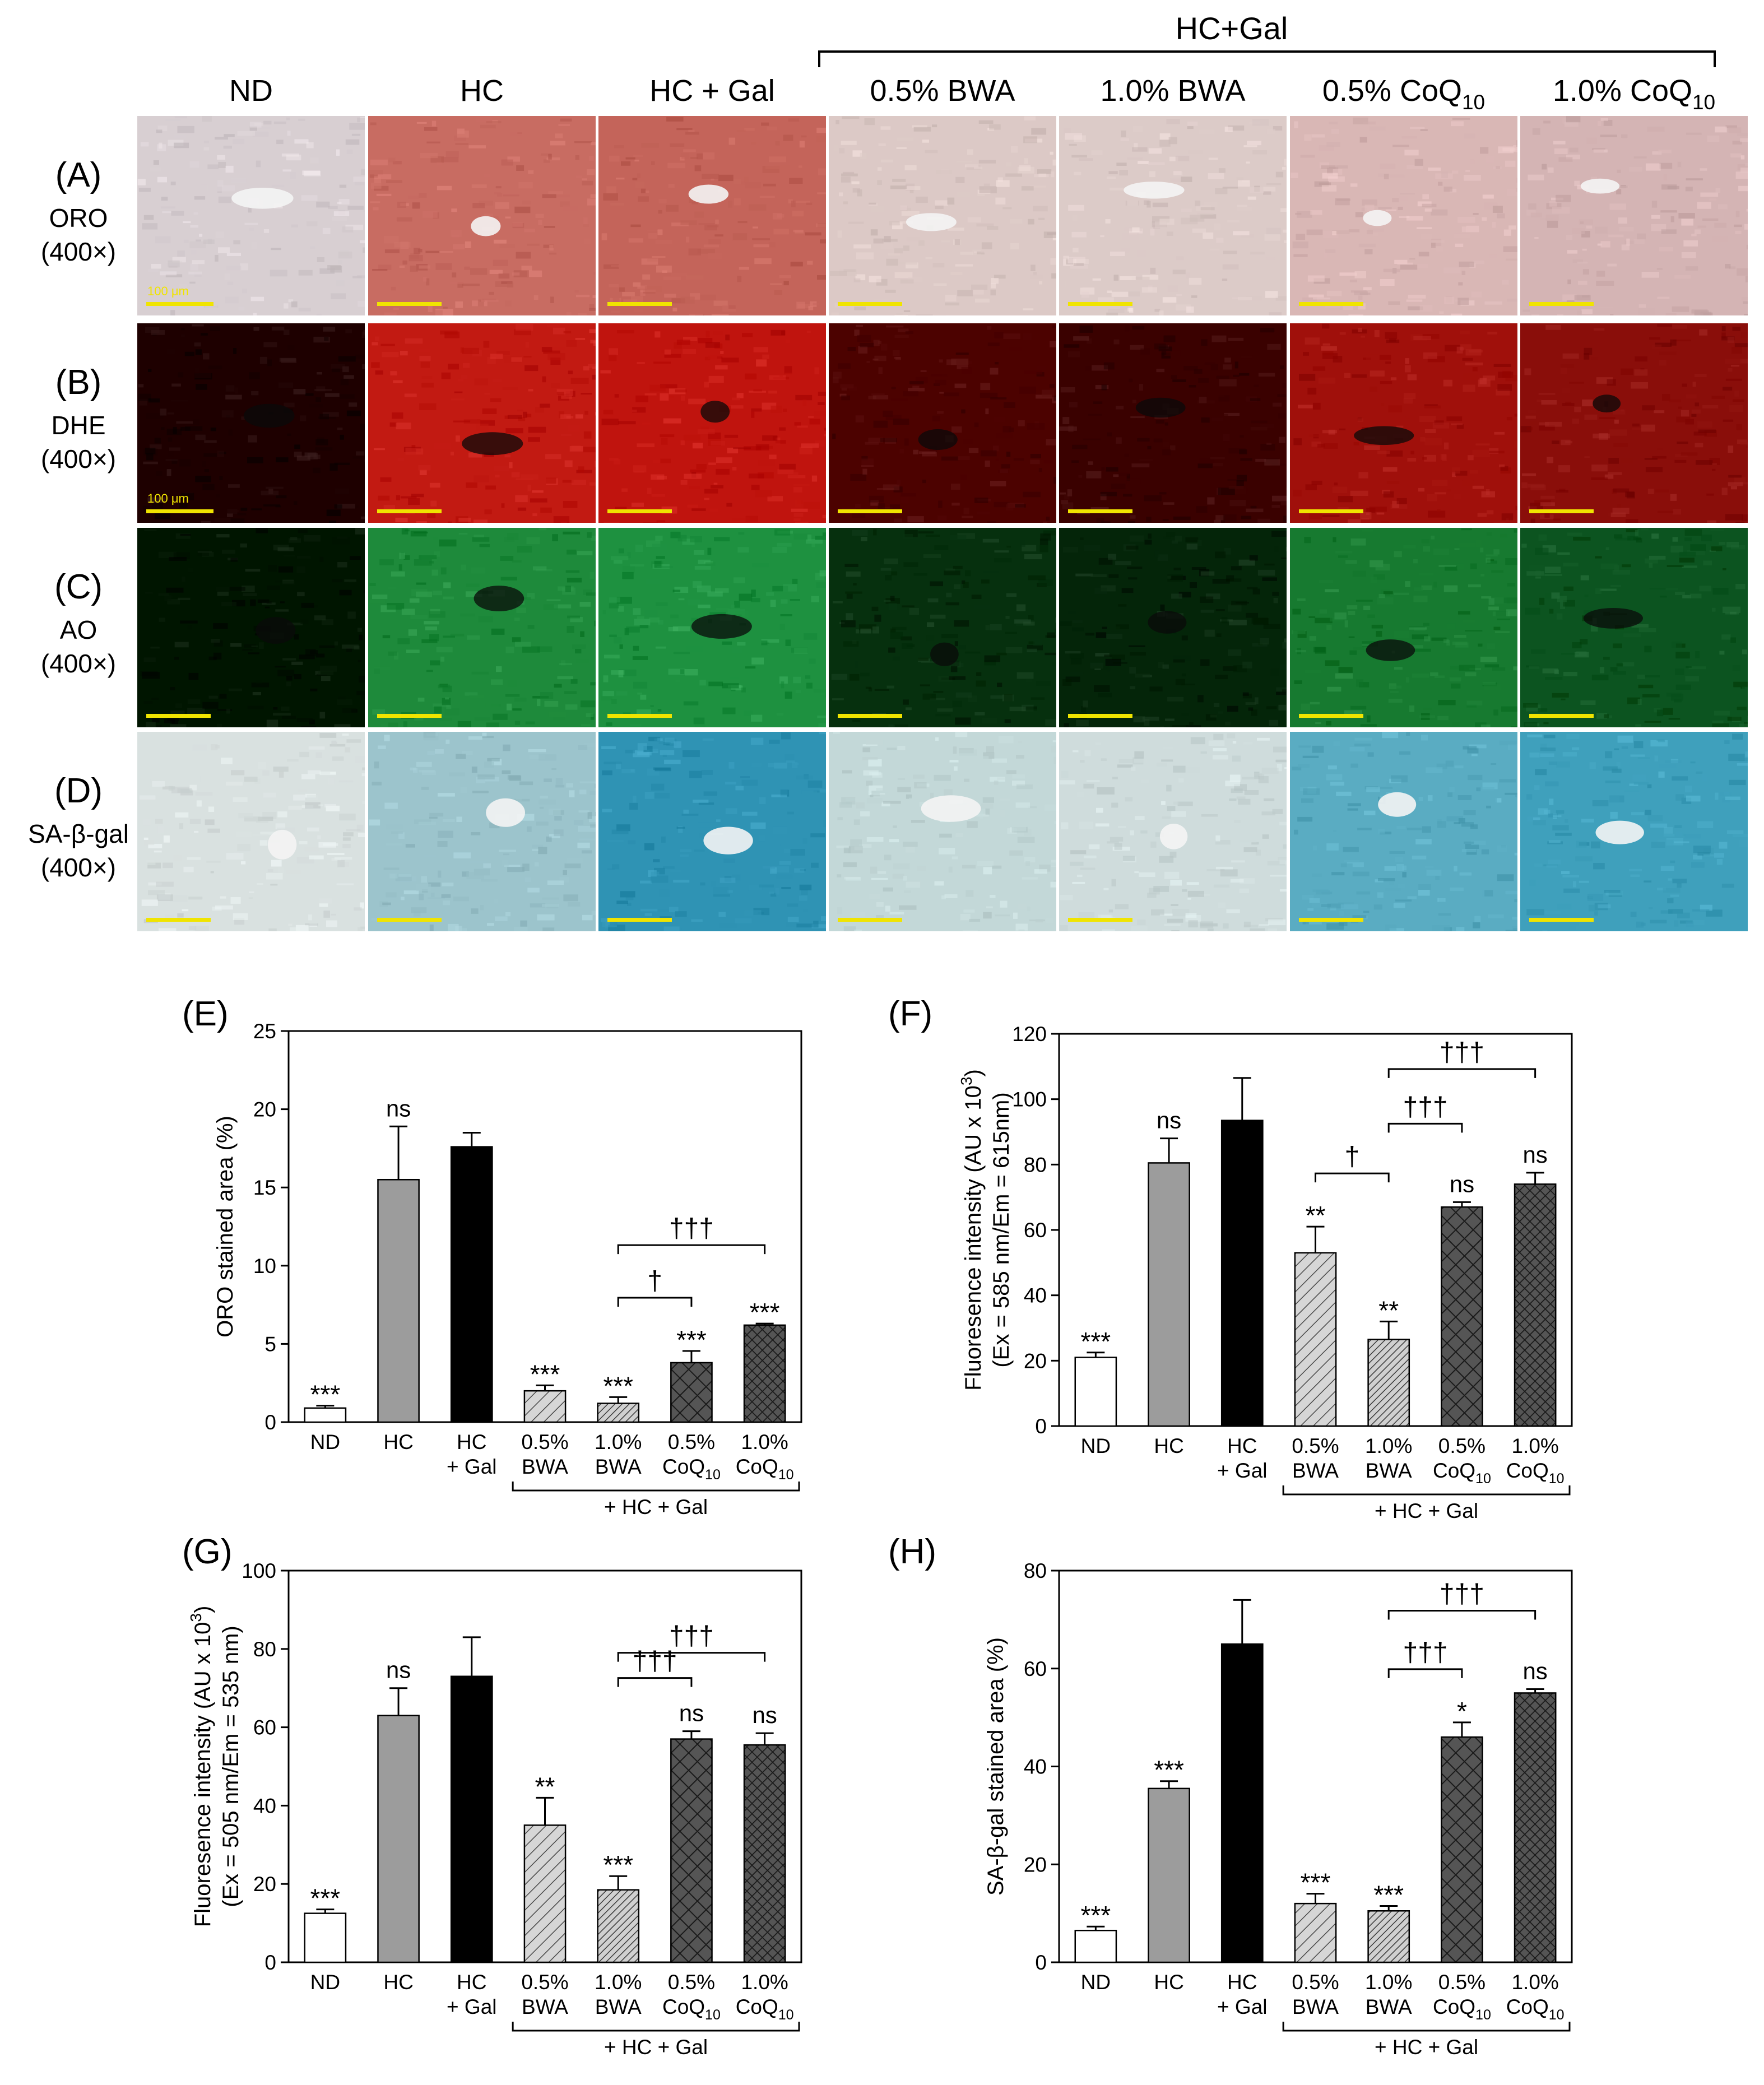  I want to click on y-tick-label: 0, so click(1041, 1427).